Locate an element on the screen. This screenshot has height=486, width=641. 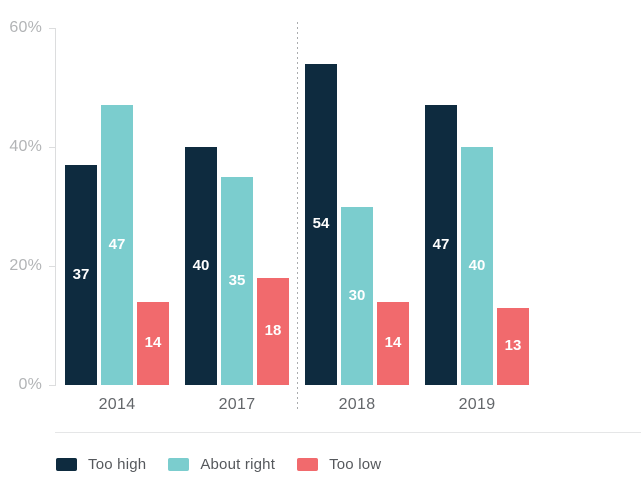
legend-swatch-about-right is located at coordinates (179, 464).